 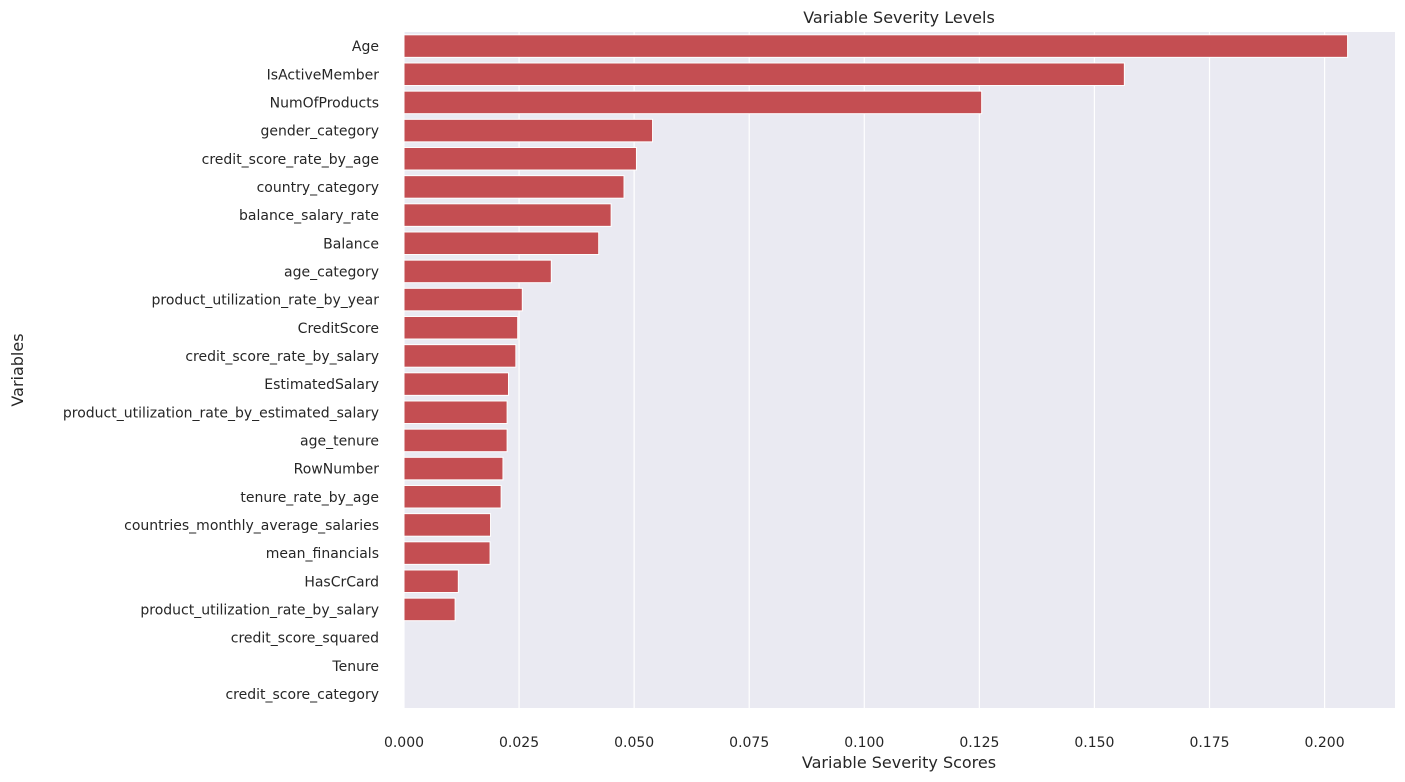 What do you see at coordinates (324, 103) in the screenshot?
I see `y-tick-label: NumOfProducts` at bounding box center [324, 103].